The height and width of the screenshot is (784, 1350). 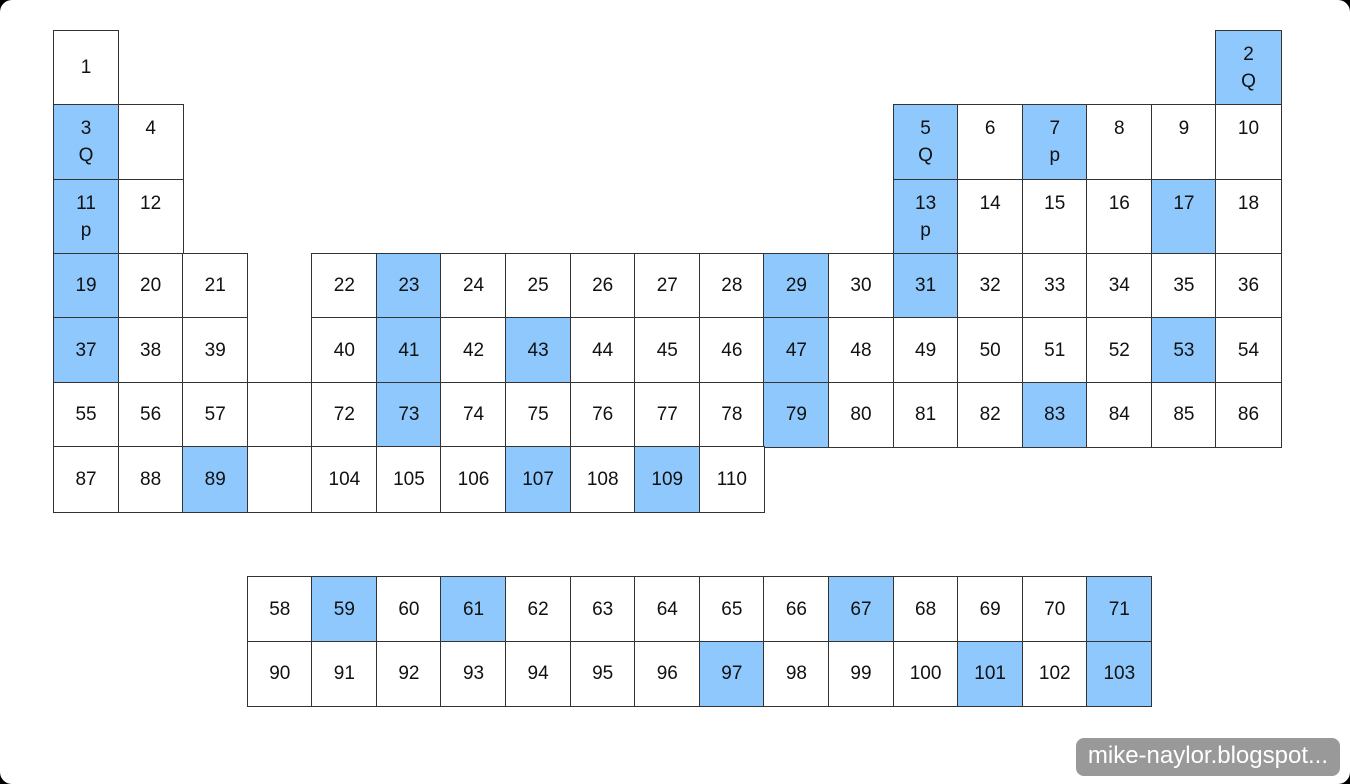 I want to click on cell-87: 87, so click(x=86, y=479).